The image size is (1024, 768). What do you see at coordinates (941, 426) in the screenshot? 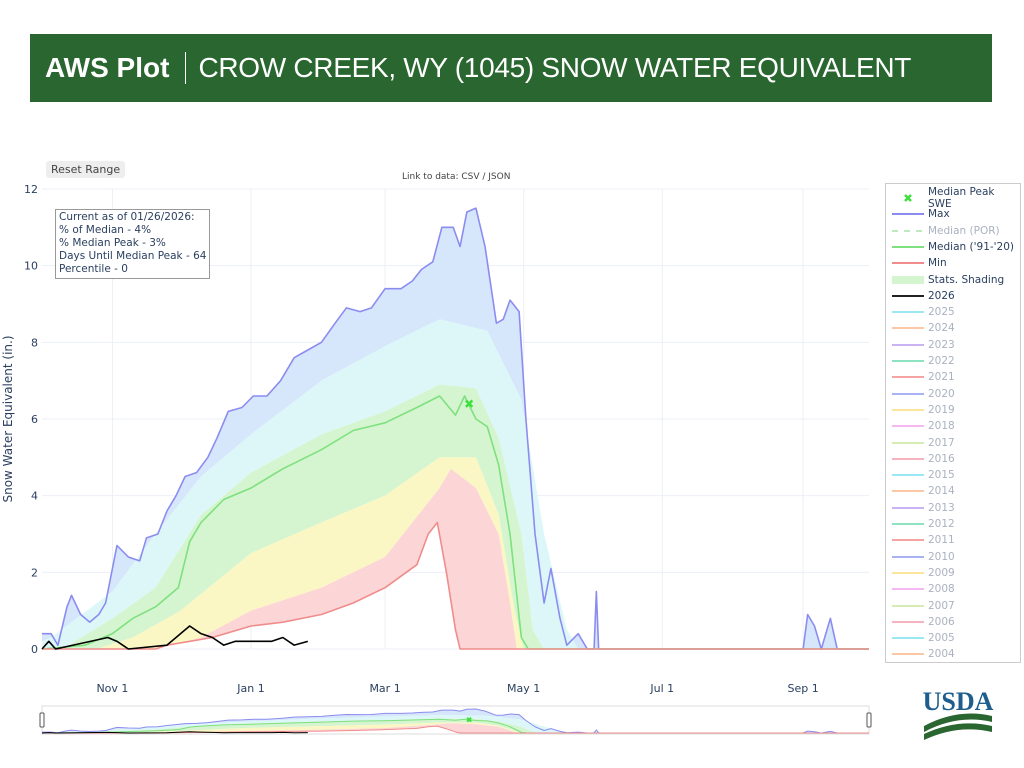
I see `legend-label: 2018` at bounding box center [941, 426].